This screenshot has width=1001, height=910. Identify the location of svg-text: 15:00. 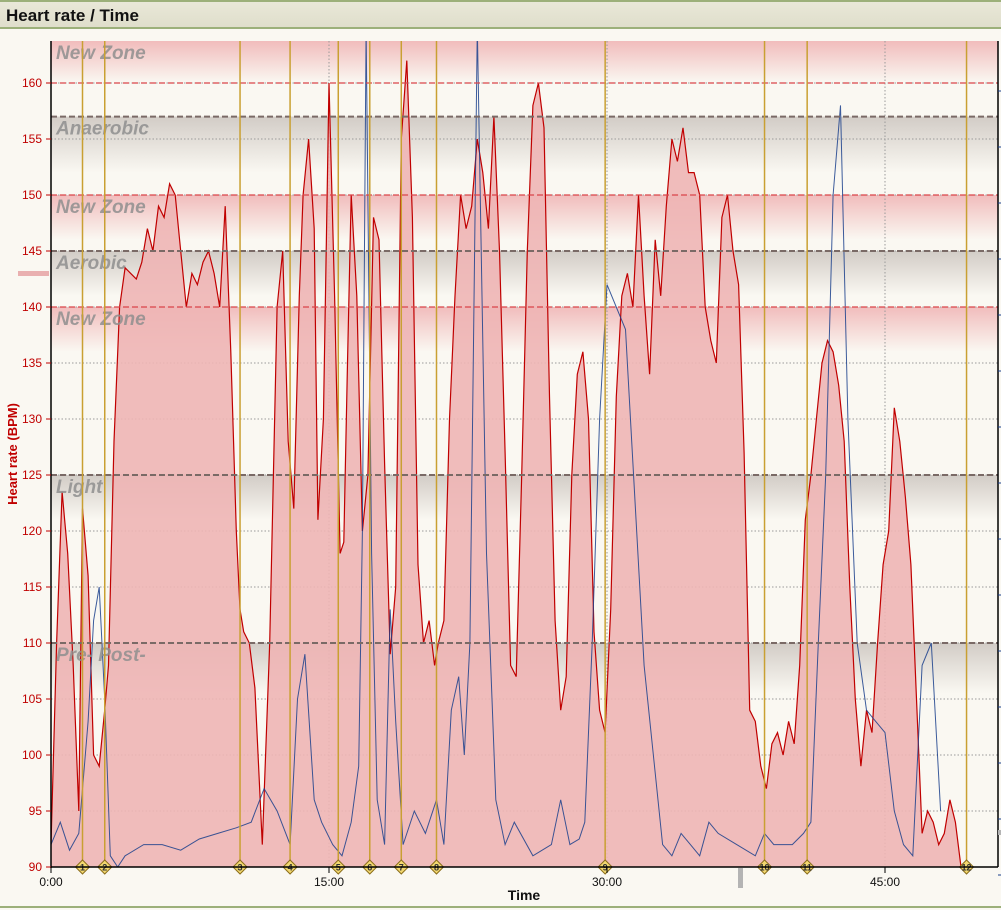
(329, 882).